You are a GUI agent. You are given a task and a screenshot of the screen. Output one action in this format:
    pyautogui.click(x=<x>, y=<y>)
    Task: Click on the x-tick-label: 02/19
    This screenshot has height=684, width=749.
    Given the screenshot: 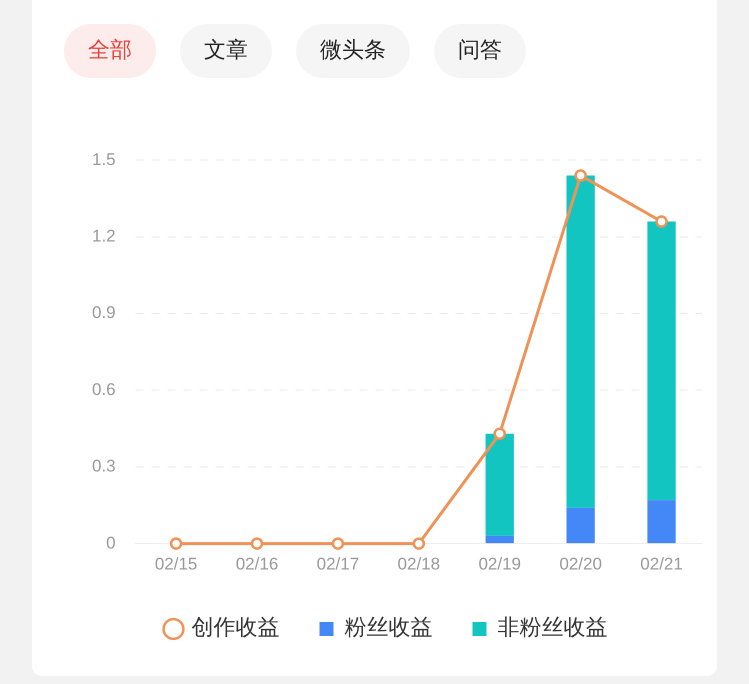 What is the action you would take?
    pyautogui.click(x=499, y=564)
    